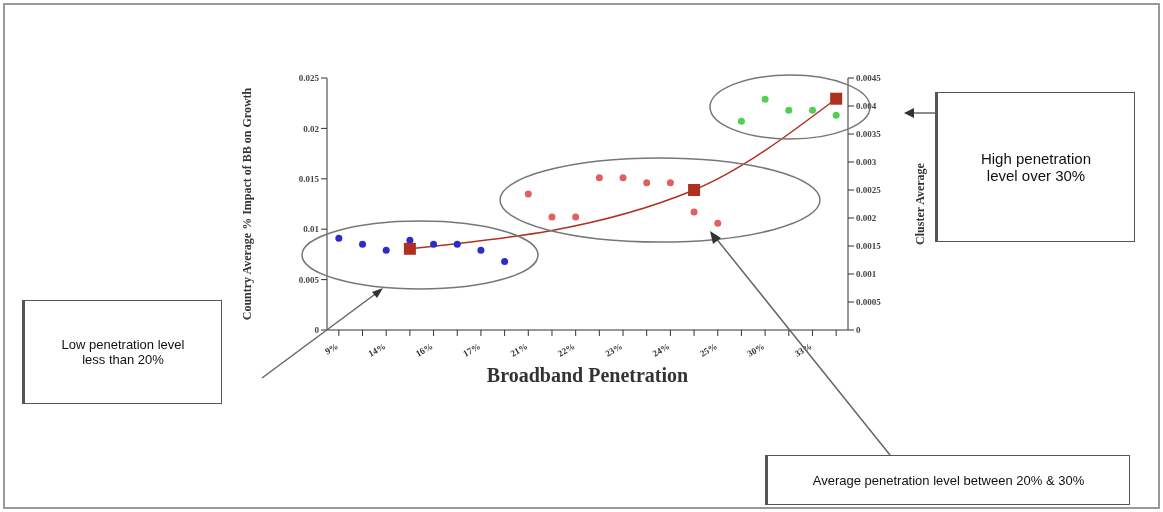 The width and height of the screenshot is (1163, 512). I want to click on y-tick-label: 0, so click(317, 330).